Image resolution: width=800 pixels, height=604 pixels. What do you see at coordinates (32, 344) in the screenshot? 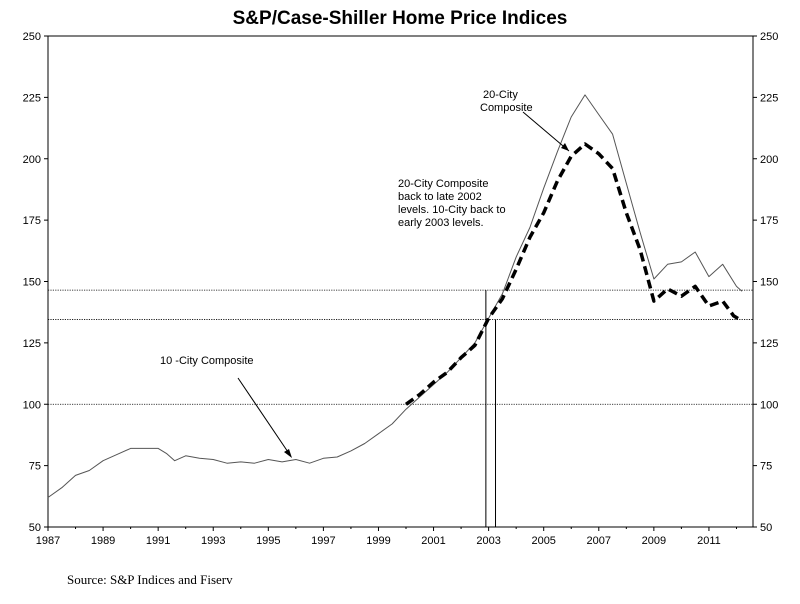
I see `y-tick-label-left-125: 125` at bounding box center [32, 344].